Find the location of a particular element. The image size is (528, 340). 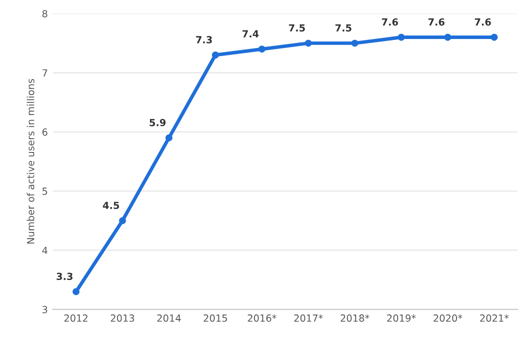

x-tick-label: 2015 is located at coordinates (215, 318).